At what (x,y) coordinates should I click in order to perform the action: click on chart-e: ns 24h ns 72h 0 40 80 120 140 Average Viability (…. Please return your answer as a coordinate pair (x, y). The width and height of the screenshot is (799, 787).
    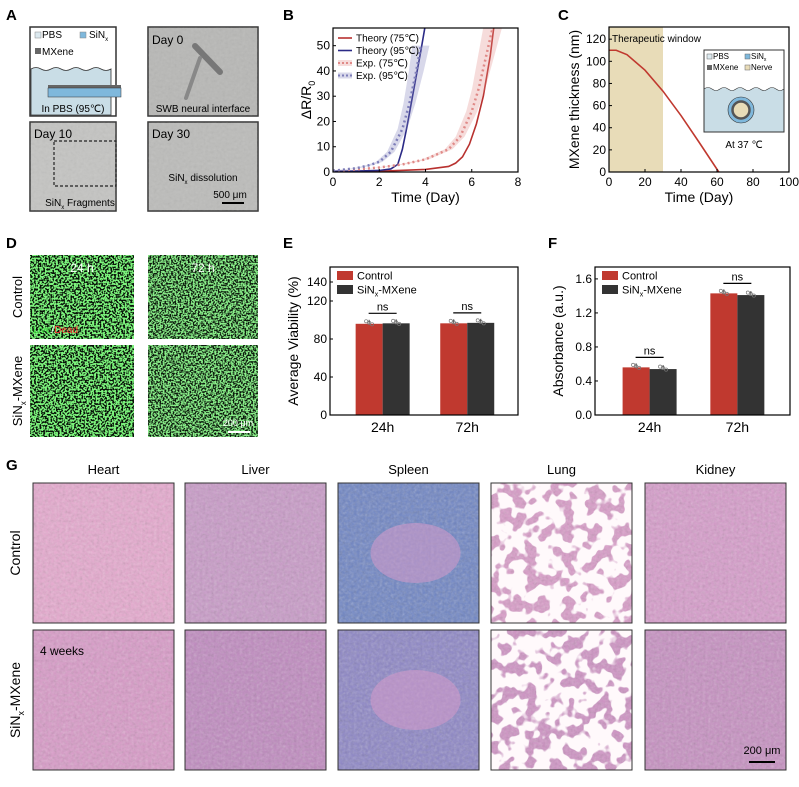
    Looking at the image, I should click on (402, 350).